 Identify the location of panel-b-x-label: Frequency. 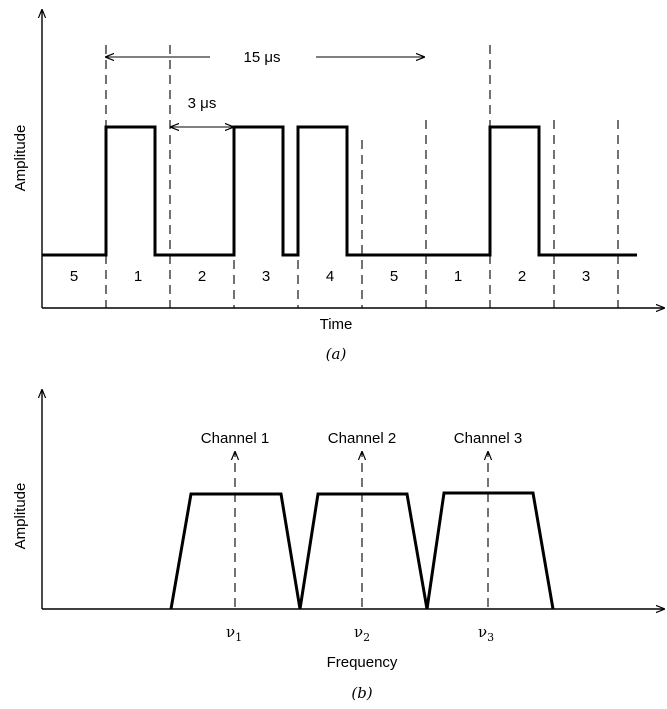
(362, 662).